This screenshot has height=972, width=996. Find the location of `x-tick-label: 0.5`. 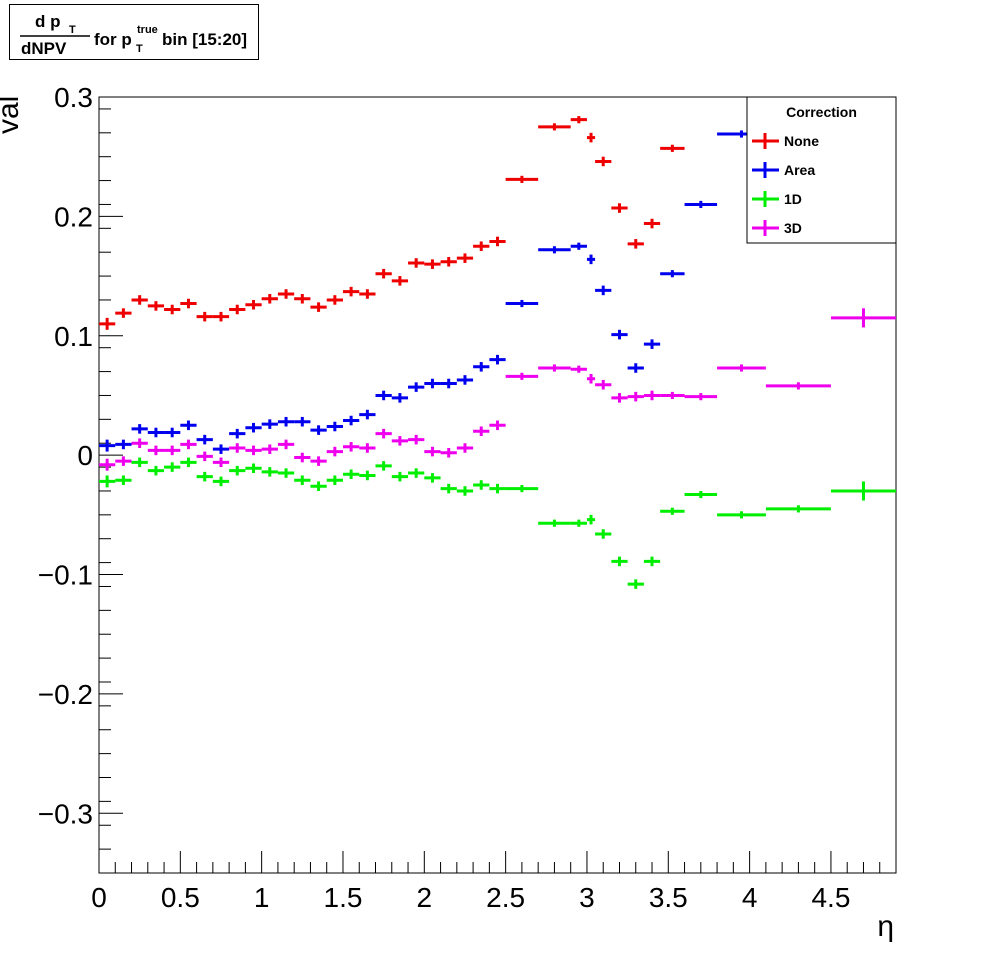

x-tick-label: 0.5 is located at coordinates (180, 897).